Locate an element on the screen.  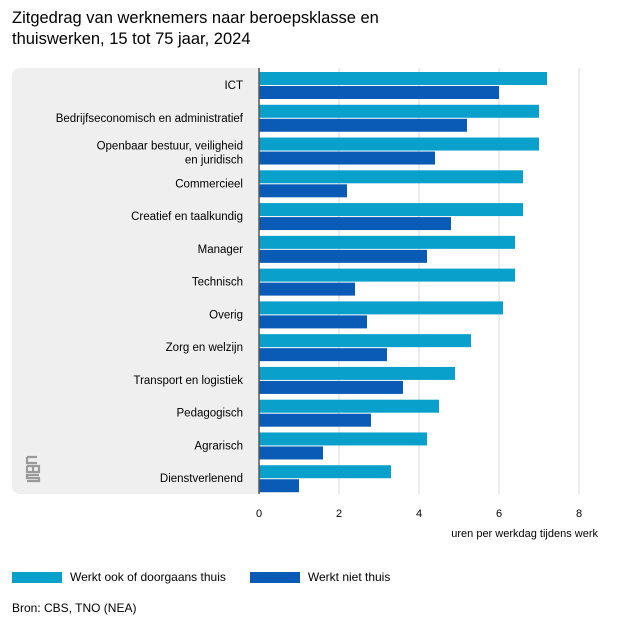
category-label: ICT is located at coordinates (233, 86).